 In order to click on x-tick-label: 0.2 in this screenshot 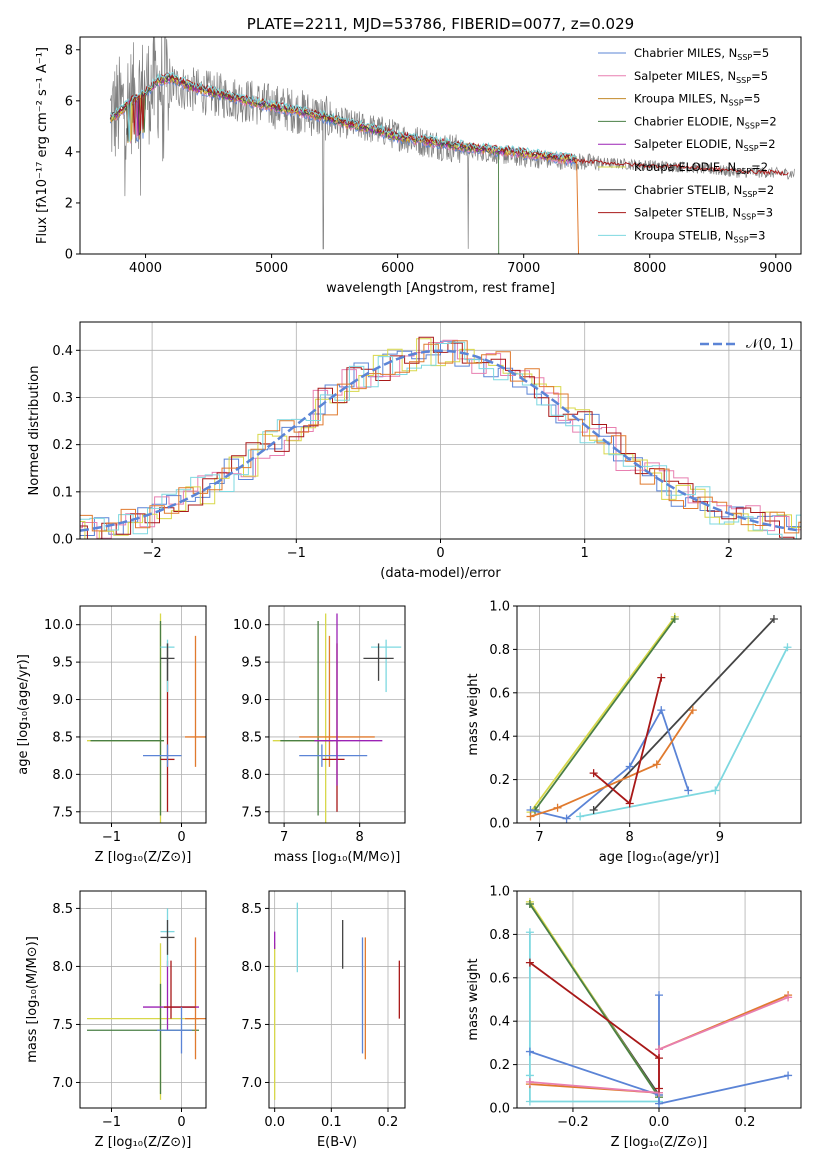, I will do `click(388, 1122)`.